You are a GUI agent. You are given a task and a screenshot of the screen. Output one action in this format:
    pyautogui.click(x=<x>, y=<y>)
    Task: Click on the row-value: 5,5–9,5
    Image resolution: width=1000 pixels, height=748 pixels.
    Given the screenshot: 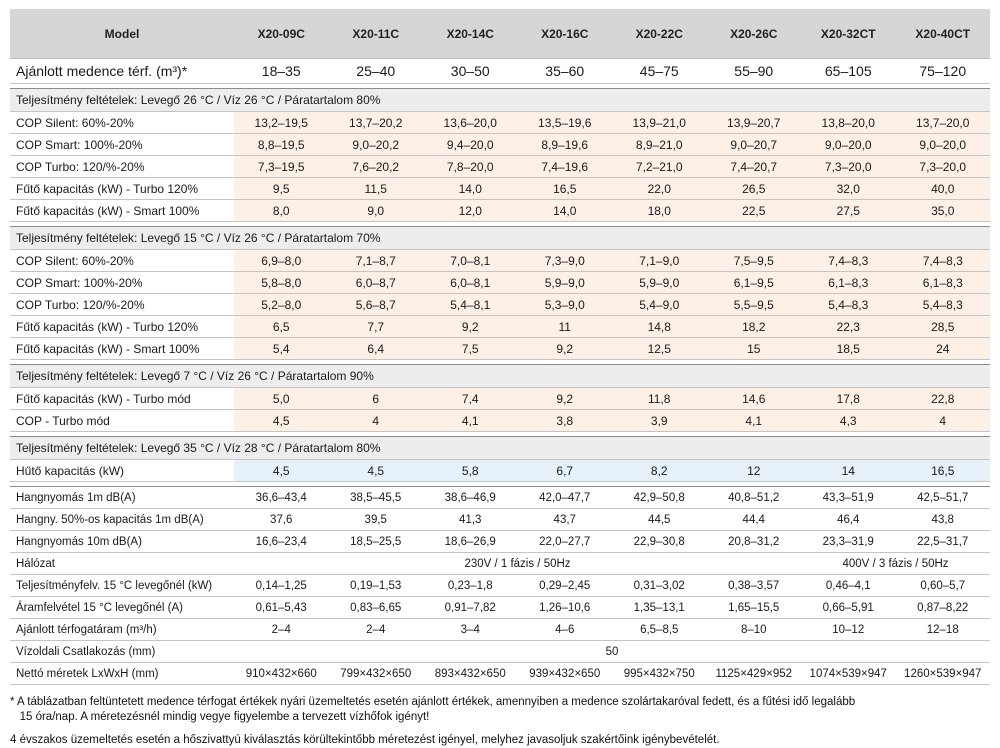 What is the action you would take?
    pyautogui.click(x=753, y=304)
    